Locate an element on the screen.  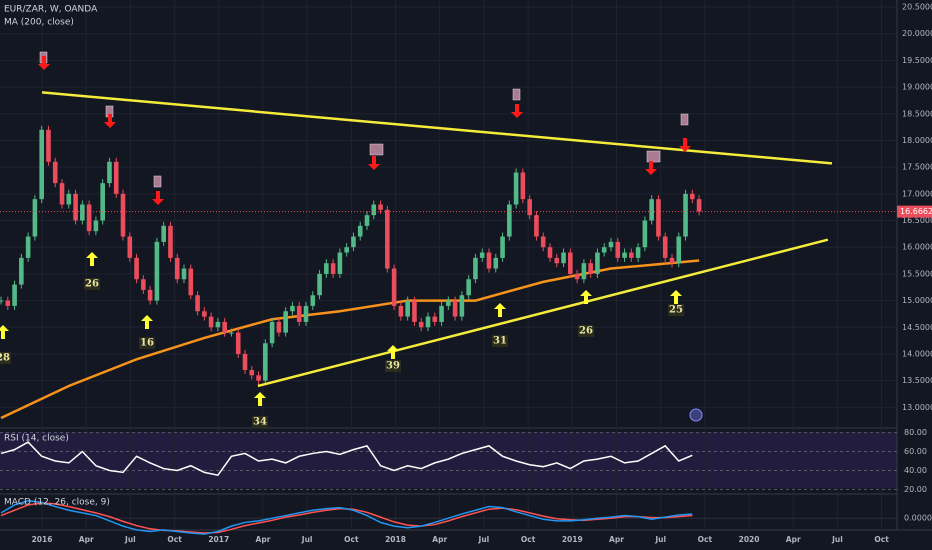
x-tick-label: 2020 is located at coordinates (749, 539).